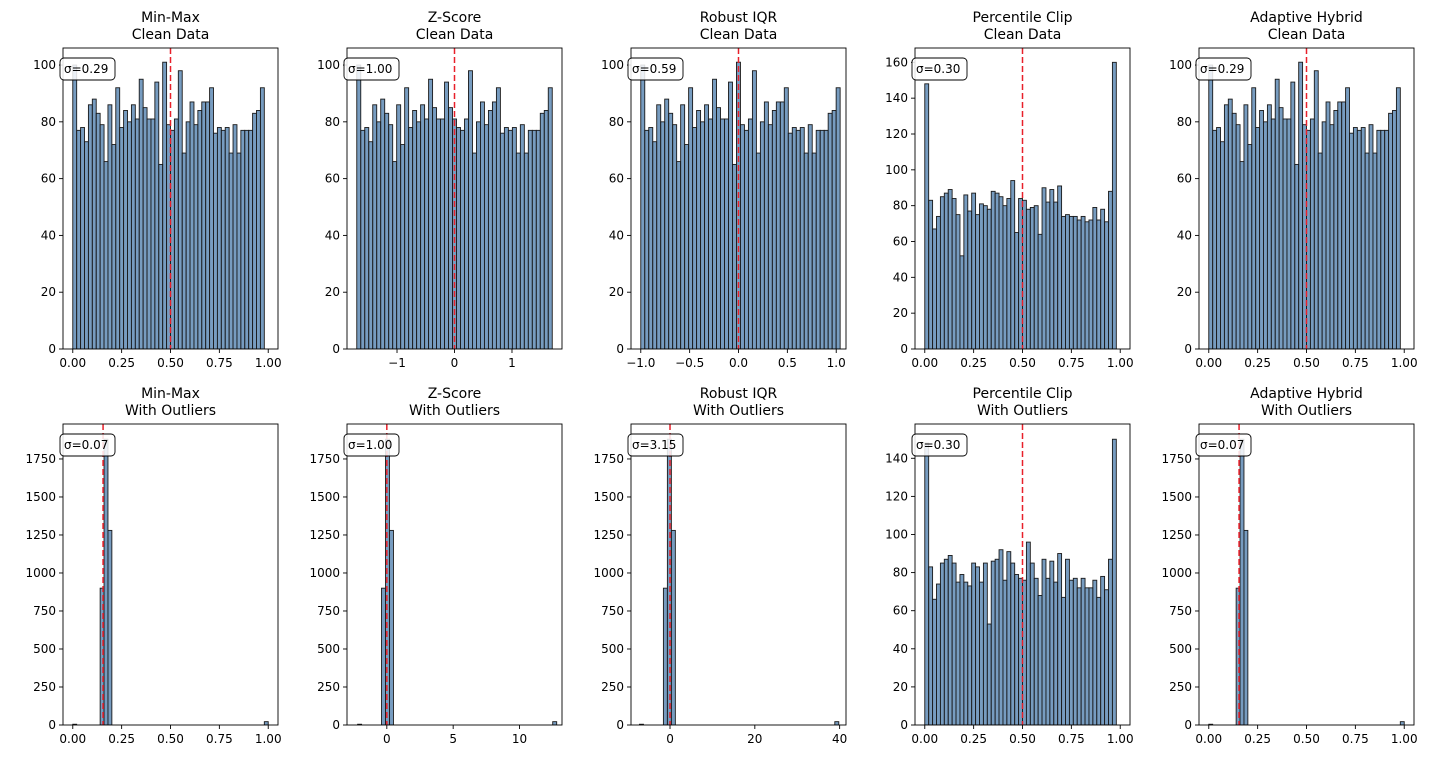  I want to click on y-tick-label: 20, so click(48, 292).